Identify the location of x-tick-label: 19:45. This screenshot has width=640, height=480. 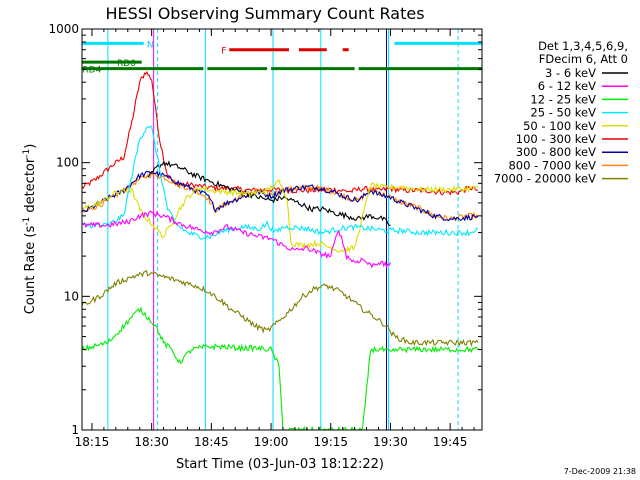
(450, 442).